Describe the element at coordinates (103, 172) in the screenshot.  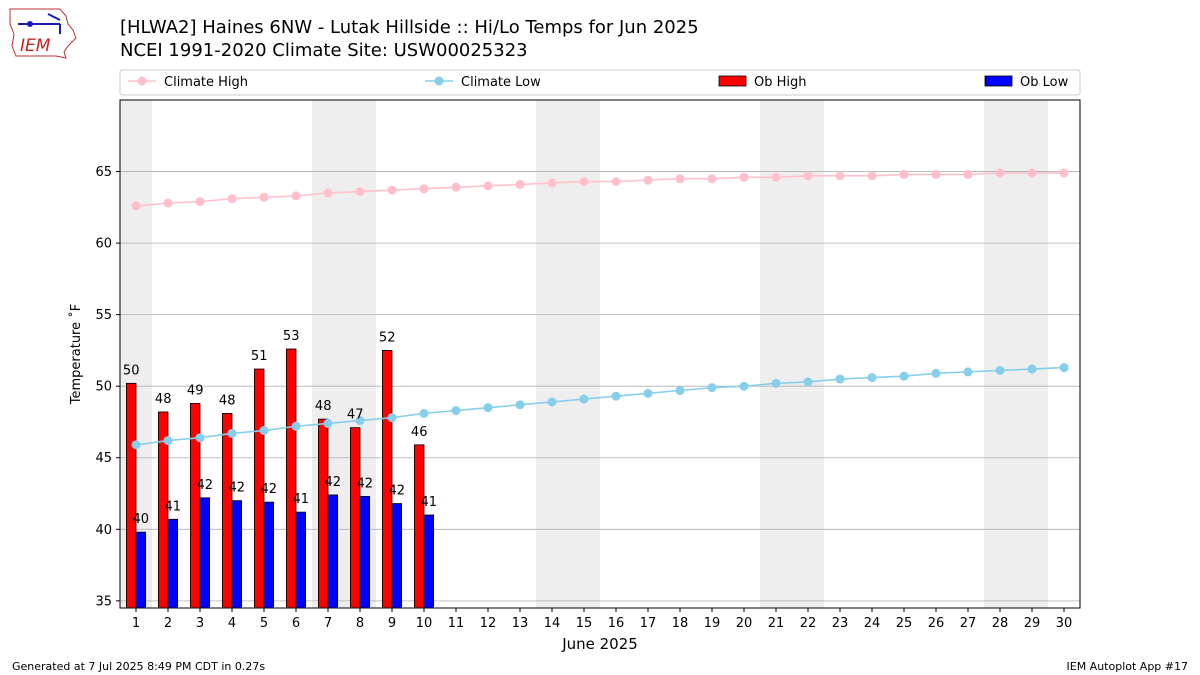
I see `y-tick-label: 65` at that location.